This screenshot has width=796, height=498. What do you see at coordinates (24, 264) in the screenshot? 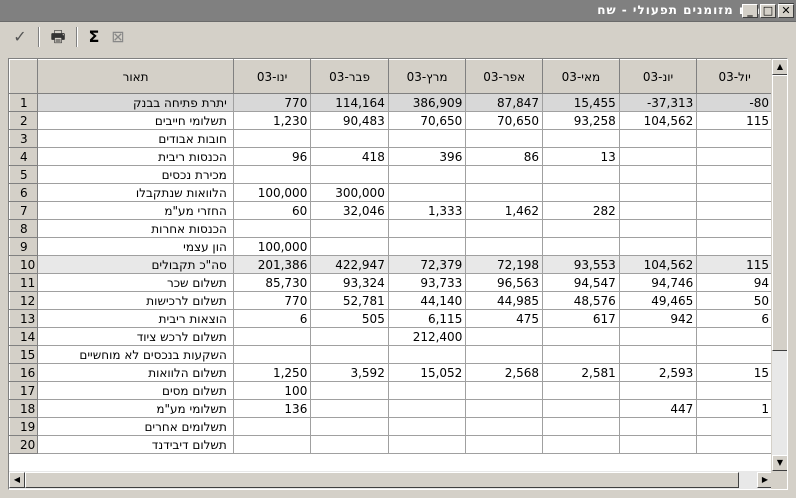
I see `row-number: 10` at bounding box center [24, 264].